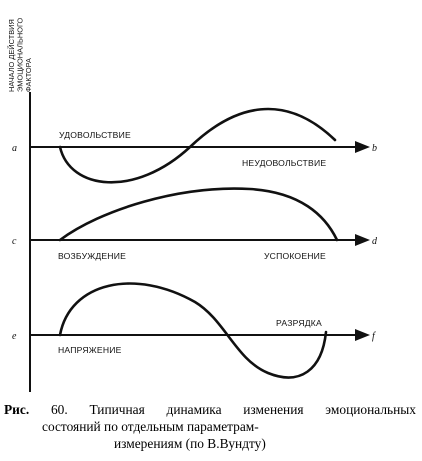 The image size is (422, 461). What do you see at coordinates (92, 256) in the screenshot?
I see `label-excitement: ВОЗБУЖДЕНИЕ` at bounding box center [92, 256].